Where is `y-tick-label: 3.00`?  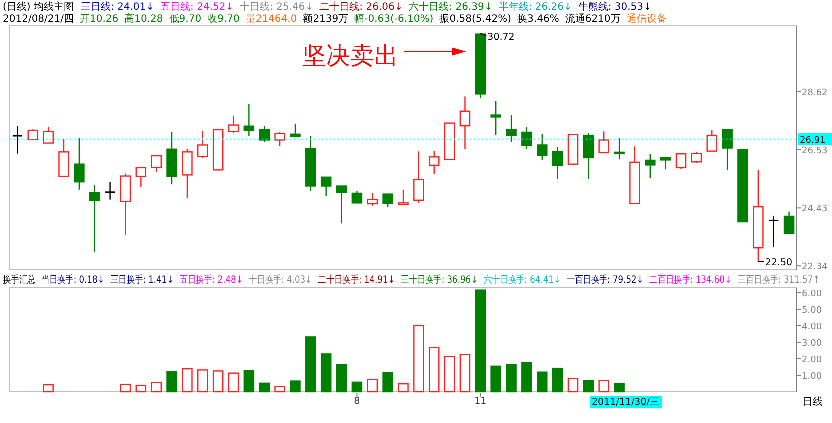 y-tick-label: 3.00 is located at coordinates (812, 343).